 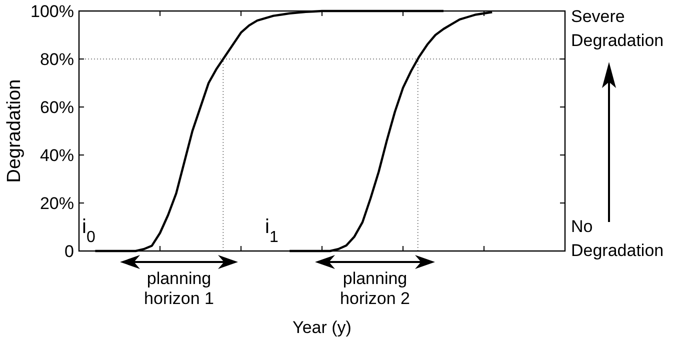 What do you see at coordinates (57, 203) in the screenshot?
I see `y-tick-label: 20%` at bounding box center [57, 203].